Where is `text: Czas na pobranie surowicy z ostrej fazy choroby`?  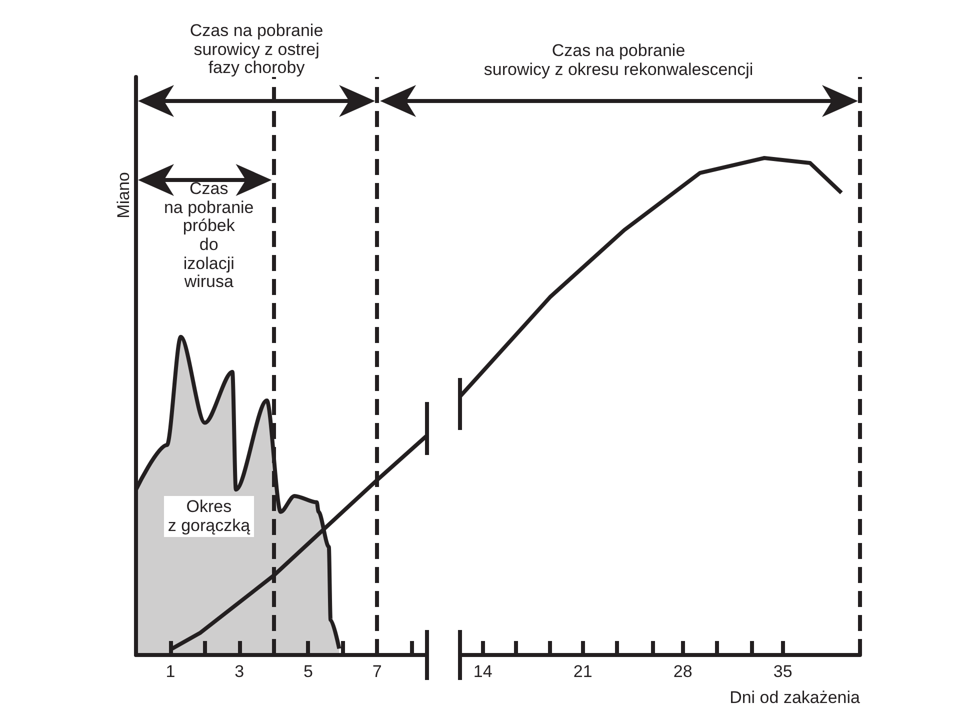
text: Czas na pobranie surowicy z ostrej fazy choroby is located at coordinates (256, 49).